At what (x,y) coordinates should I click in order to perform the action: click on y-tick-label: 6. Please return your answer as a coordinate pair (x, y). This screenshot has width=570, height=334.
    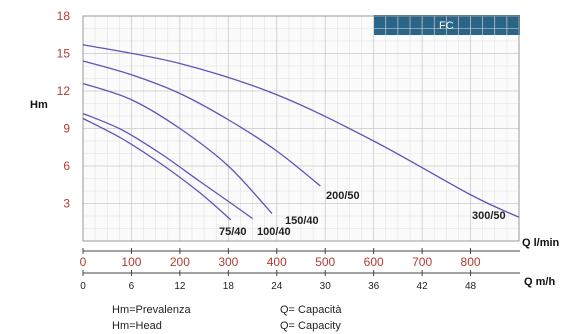
    Looking at the image, I should click on (66, 166).